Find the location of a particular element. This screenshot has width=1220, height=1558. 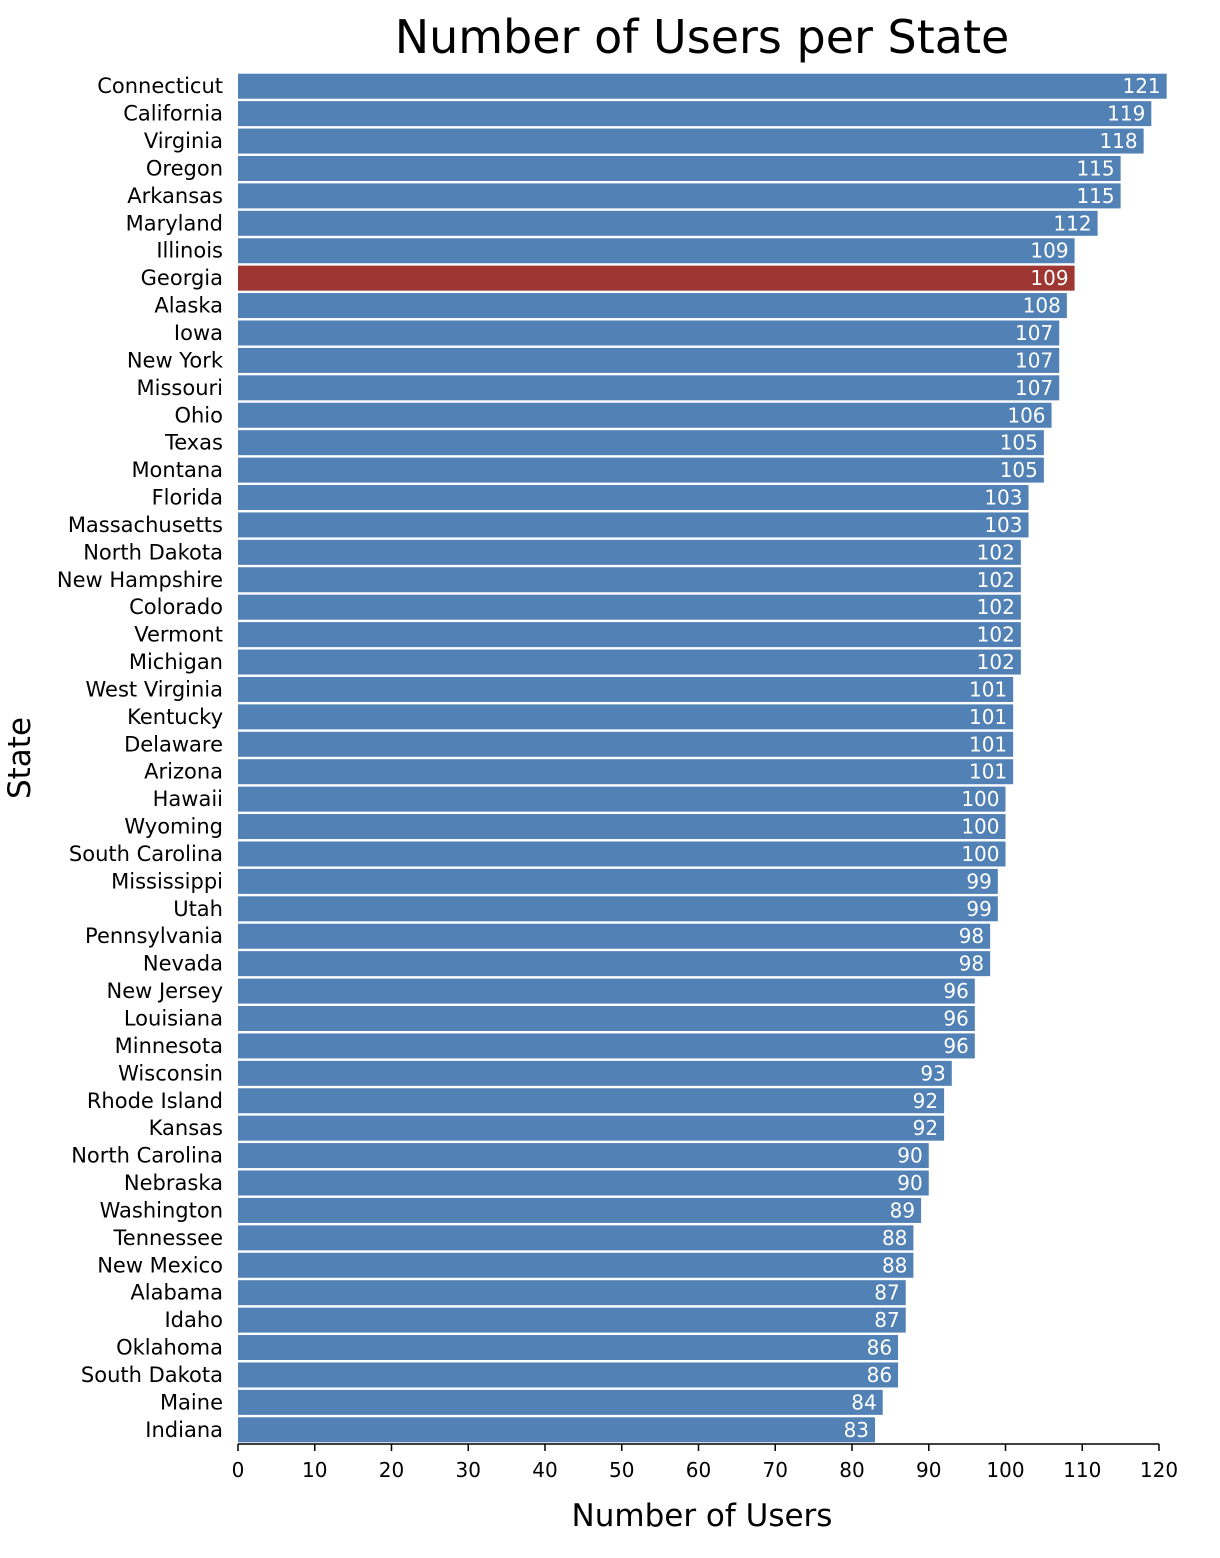

category-label: Maryland is located at coordinates (174, 223).